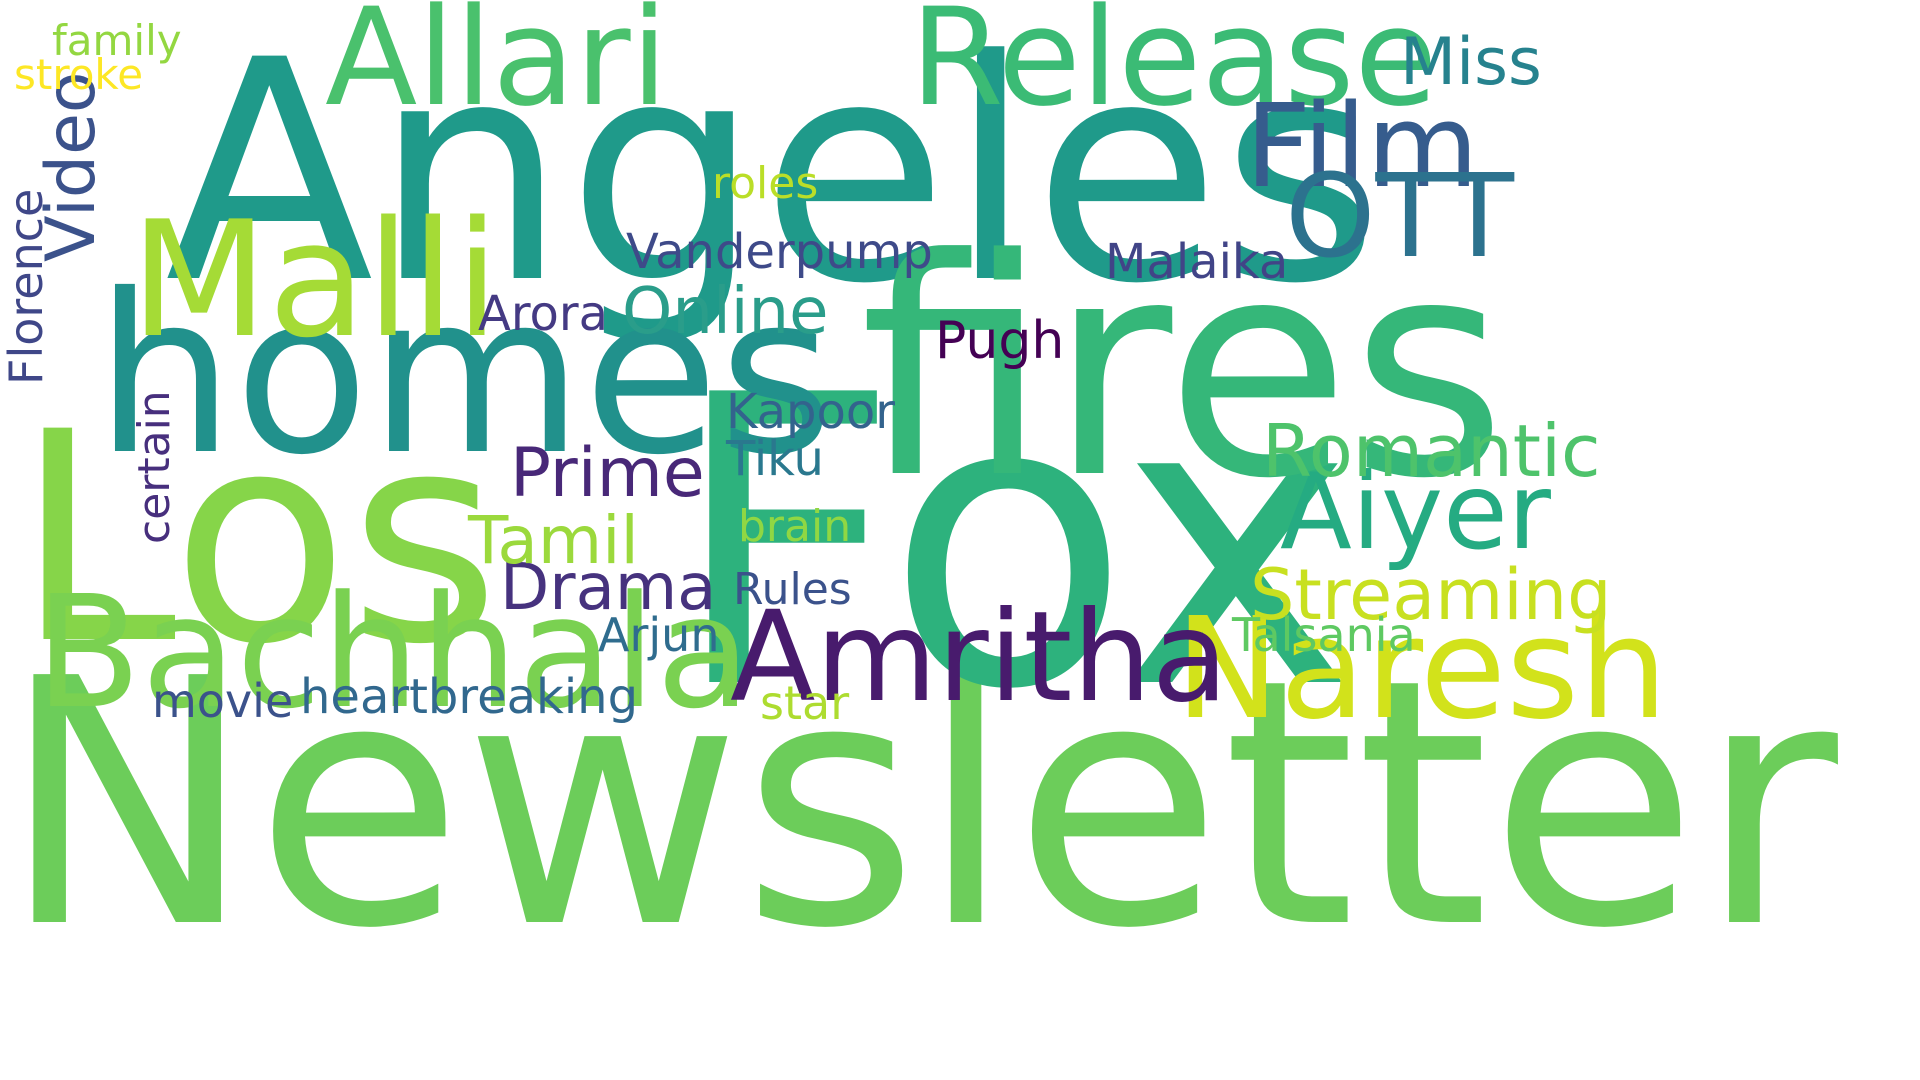  What do you see at coordinates (1415, 512) in the screenshot?
I see `word-aiyer: Aiyer` at bounding box center [1415, 512].